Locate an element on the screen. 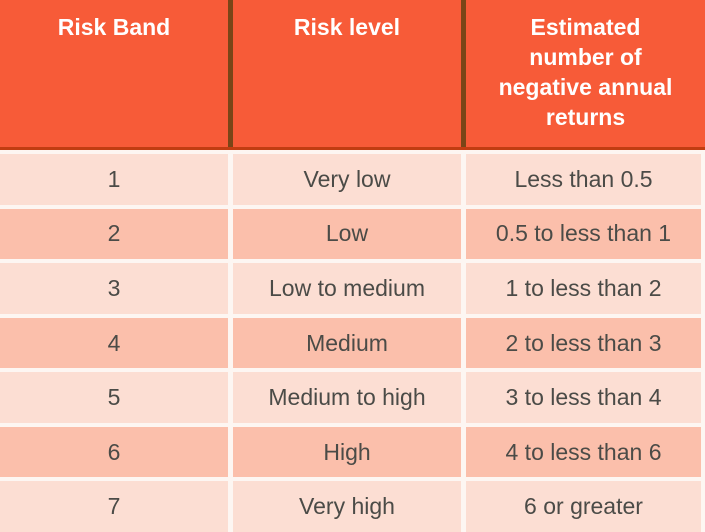 This screenshot has width=705, height=532. cell-negative-returns: 6 or greater is located at coordinates (583, 506).